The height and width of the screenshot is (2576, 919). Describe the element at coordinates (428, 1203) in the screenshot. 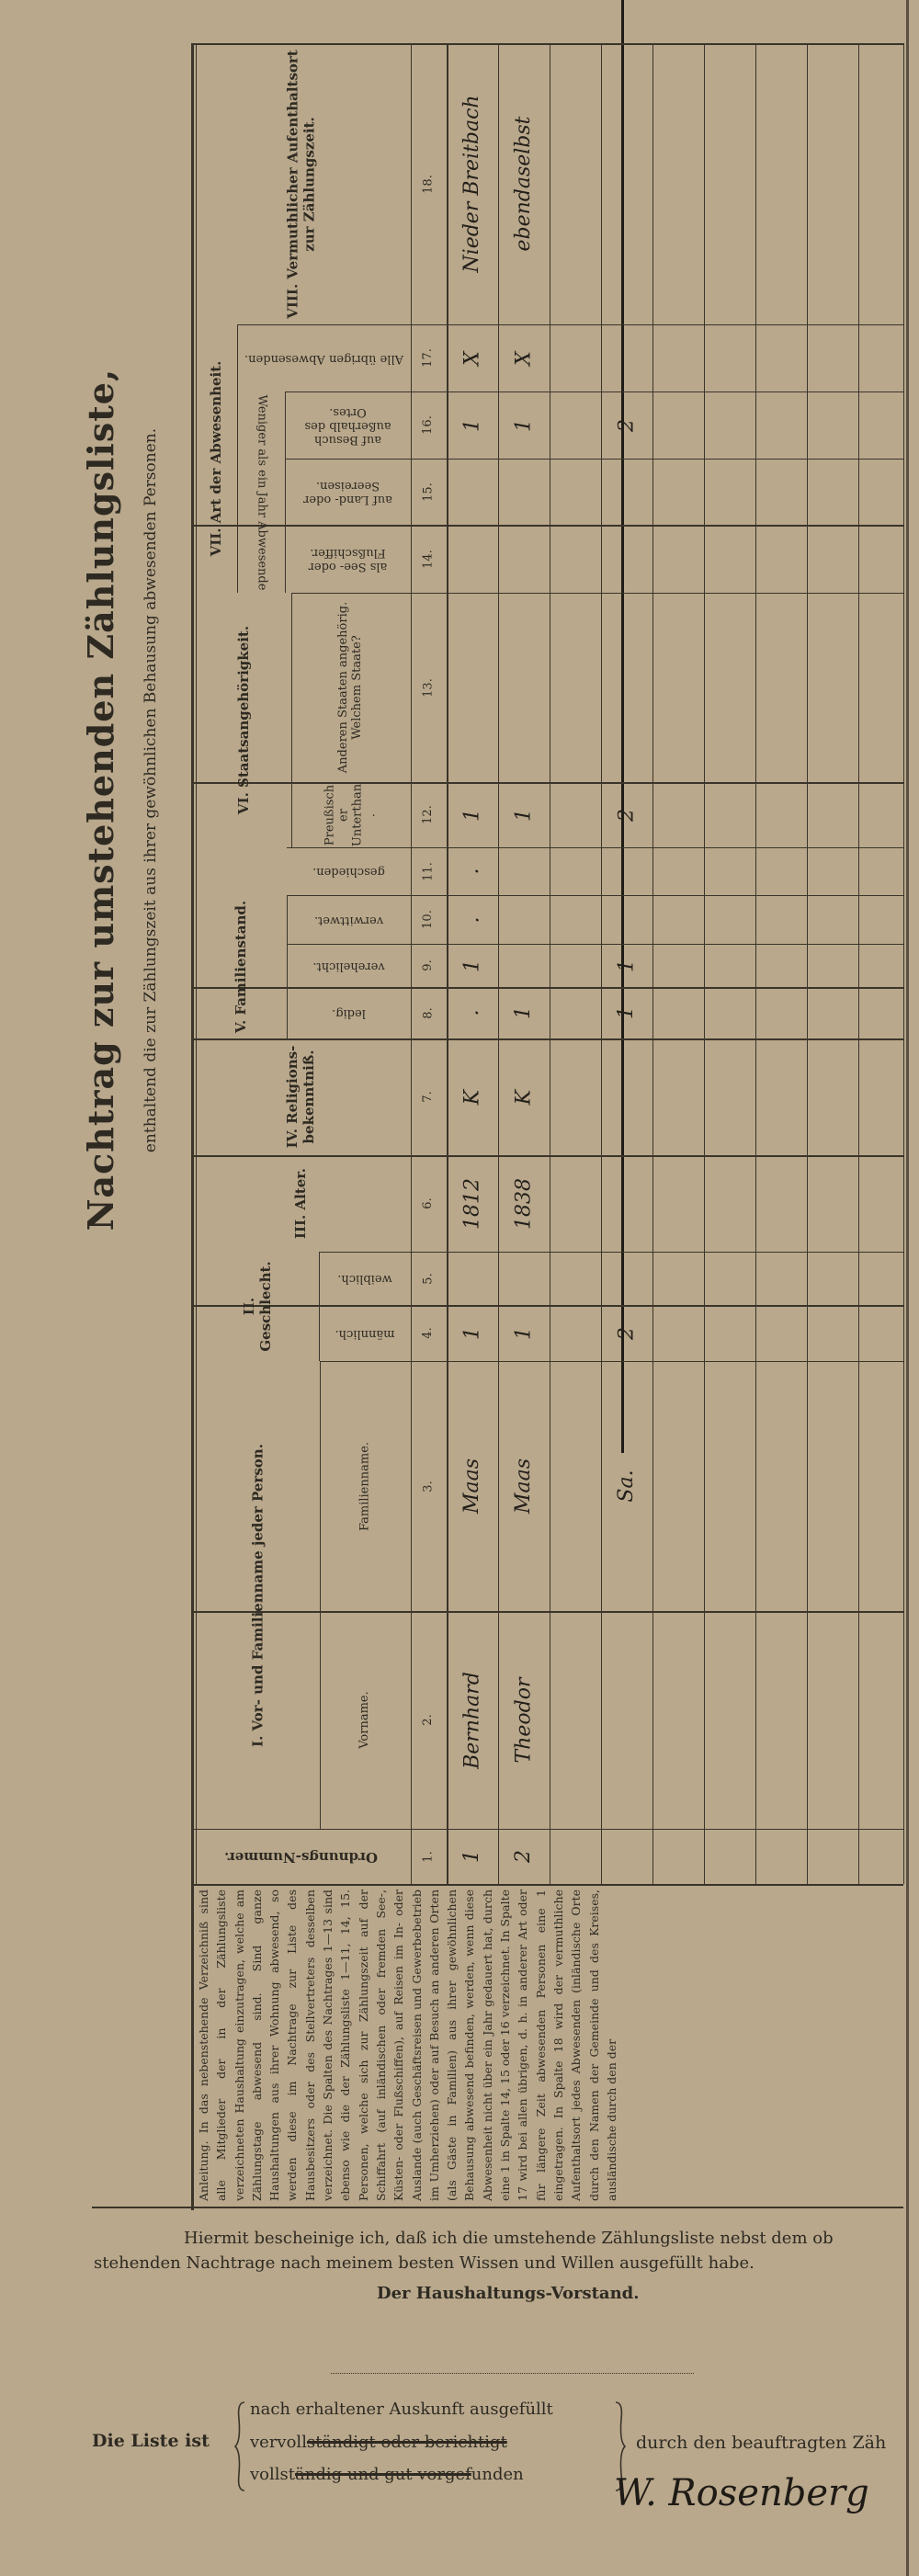

I see `column-number-6: 6.` at that location.